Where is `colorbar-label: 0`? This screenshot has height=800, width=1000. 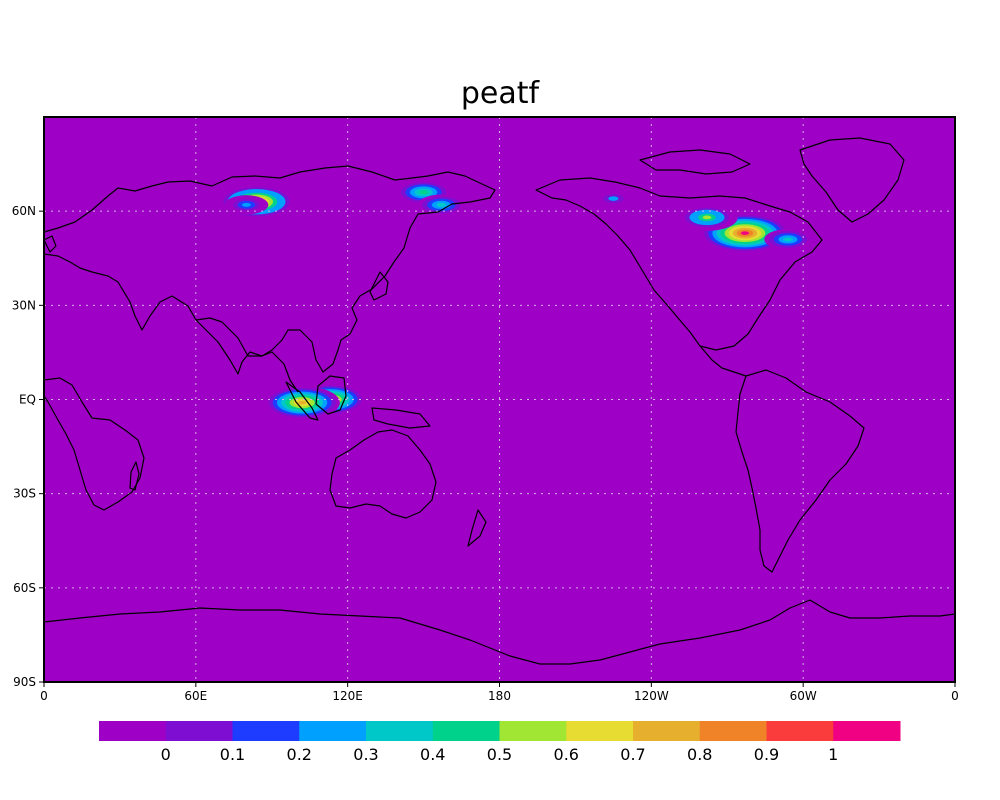 colorbar-label: 0 is located at coordinates (166, 754).